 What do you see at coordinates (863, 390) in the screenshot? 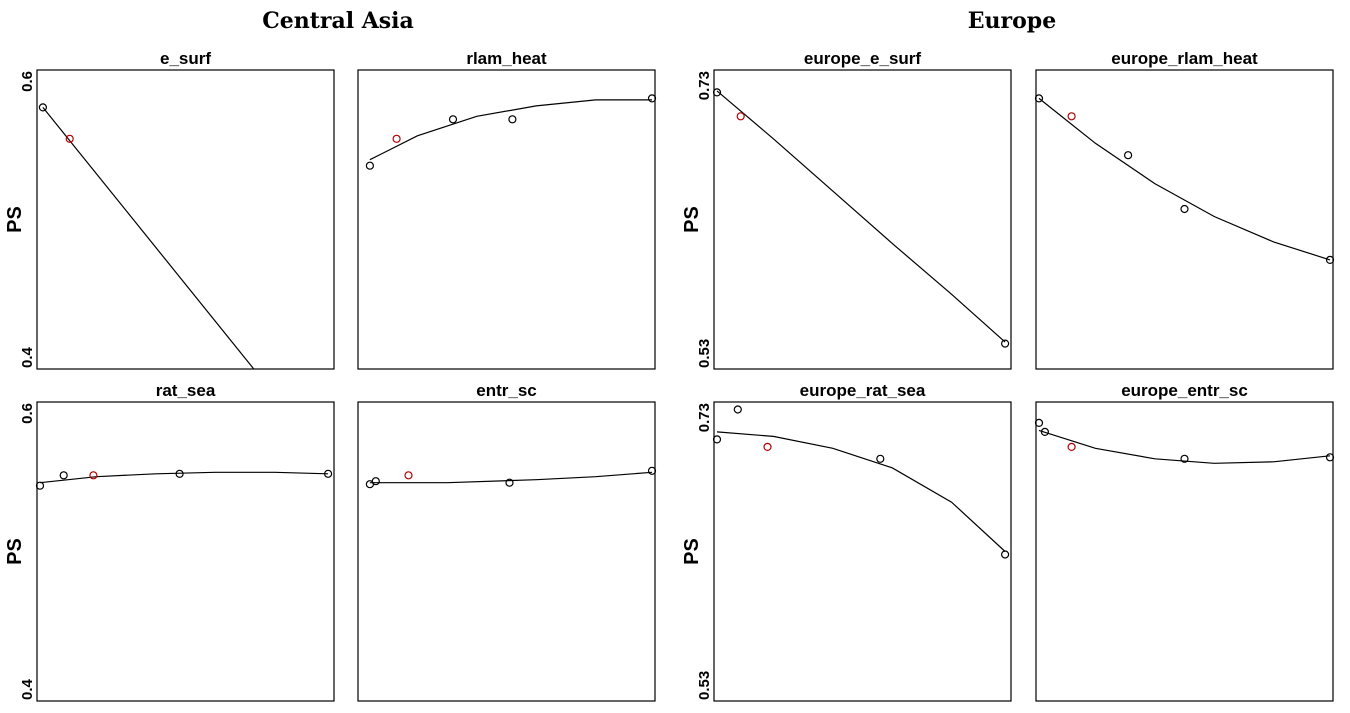
I see `panel-title: europe_rat_sea` at bounding box center [863, 390].